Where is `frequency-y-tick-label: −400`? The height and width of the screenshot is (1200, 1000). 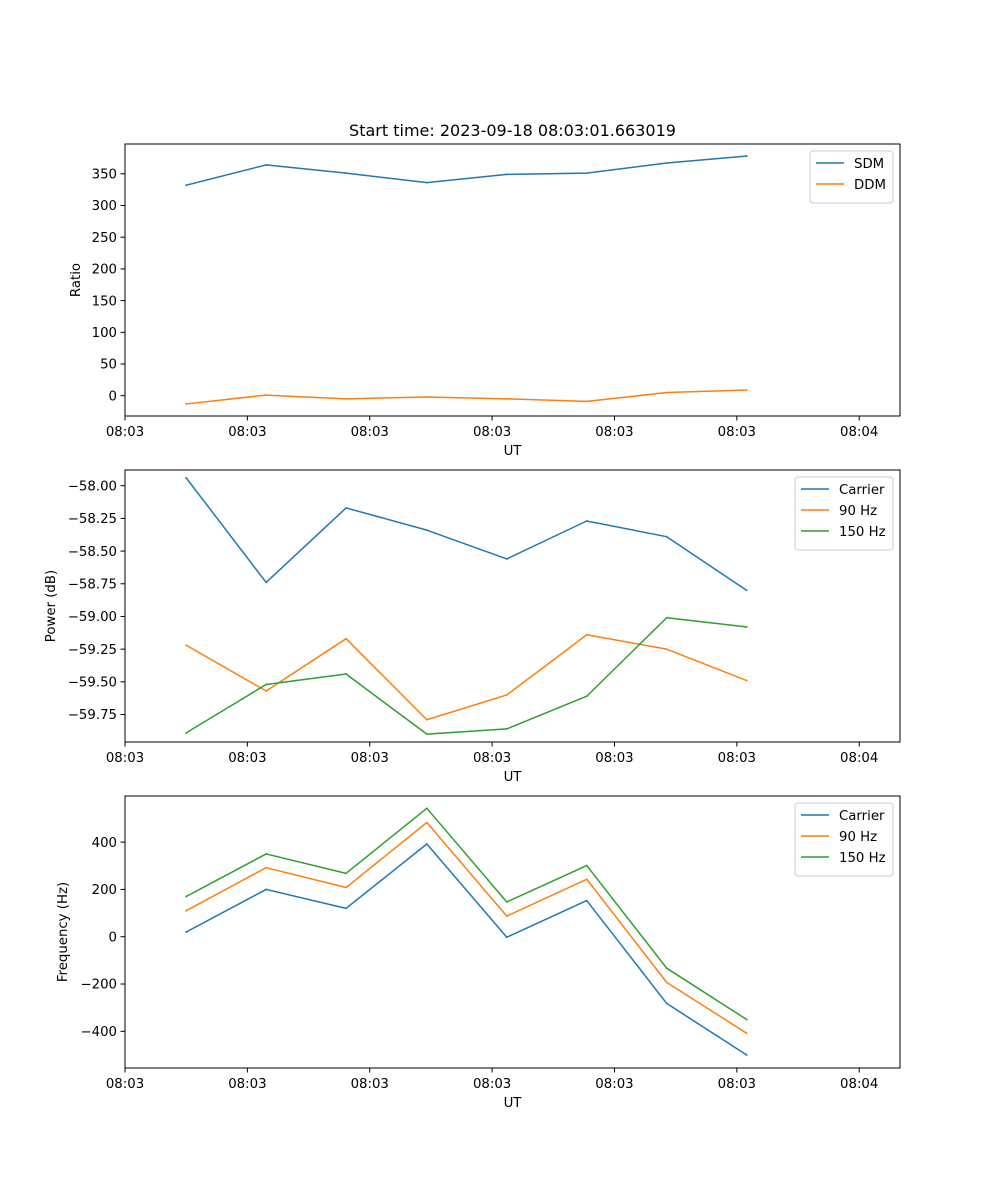 frequency-y-tick-label: −400 is located at coordinates (98, 1032).